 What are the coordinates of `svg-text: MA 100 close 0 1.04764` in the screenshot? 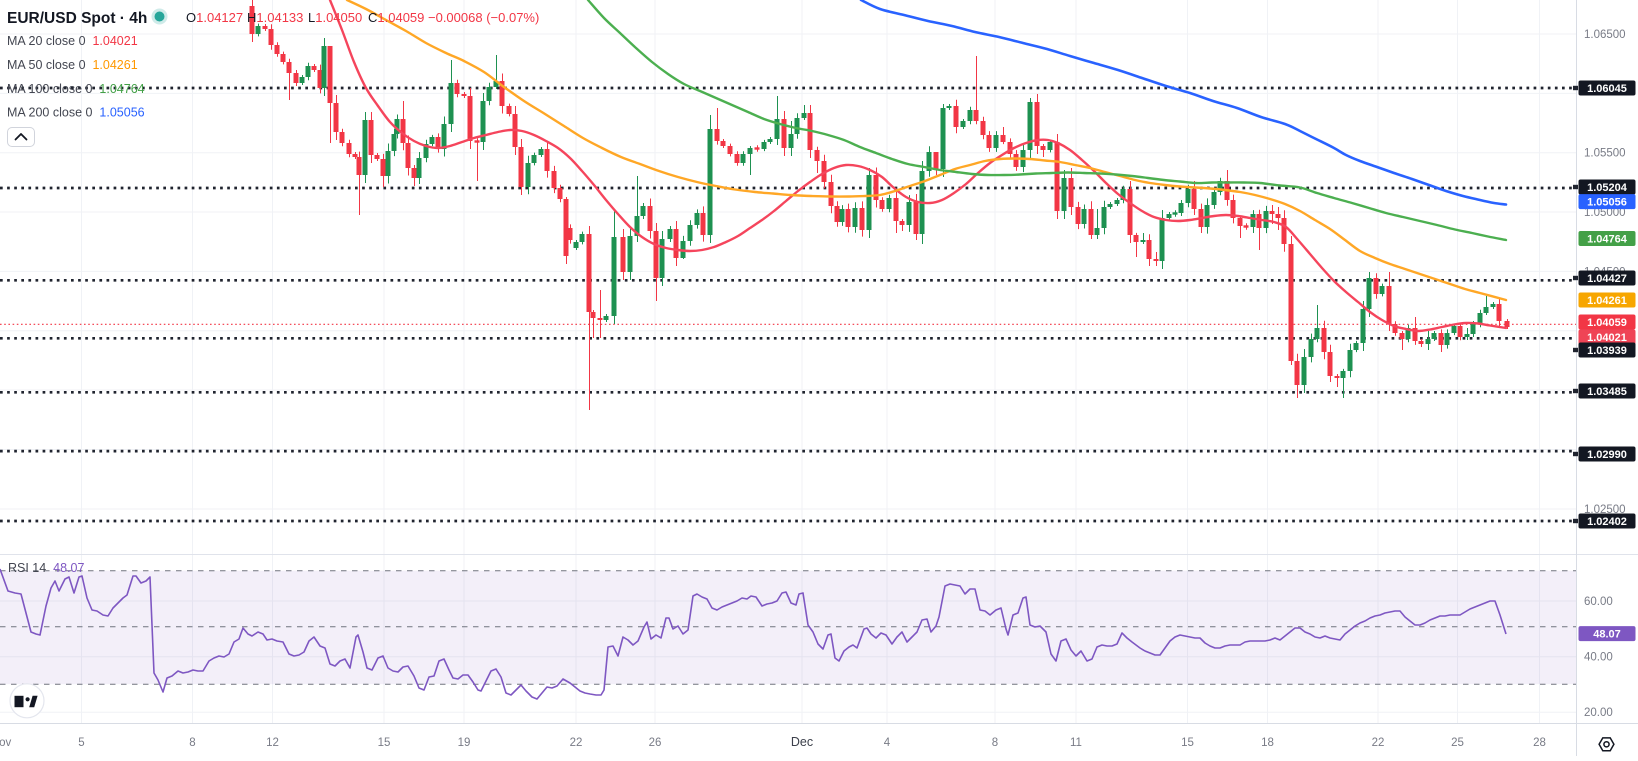 It's located at (76, 89).